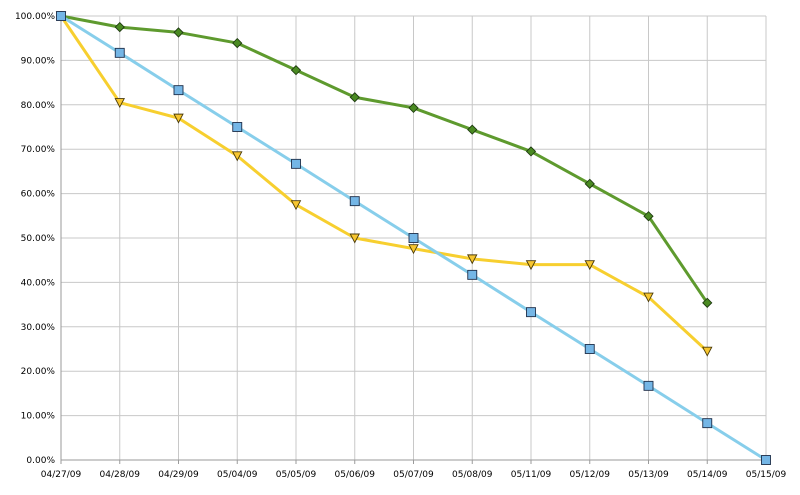  Describe the element at coordinates (61, 475) in the screenshot. I see `x-tick-label: 04/27/09` at that location.